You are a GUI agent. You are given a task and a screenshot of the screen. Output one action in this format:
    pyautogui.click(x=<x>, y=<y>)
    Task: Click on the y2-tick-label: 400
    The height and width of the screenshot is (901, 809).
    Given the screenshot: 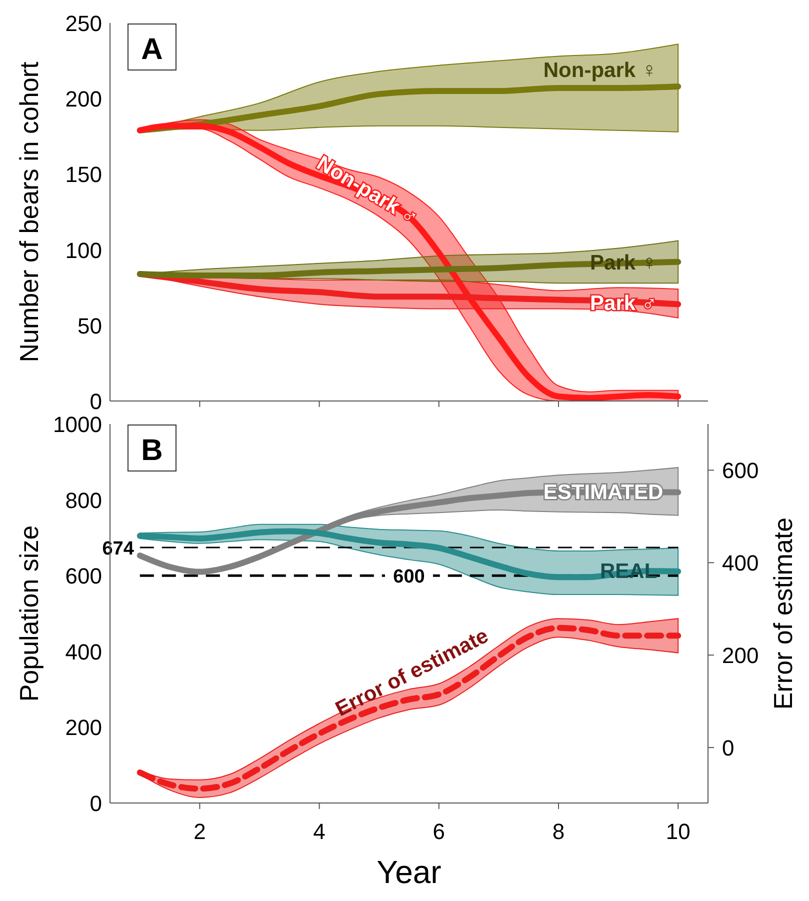 What is the action you would take?
    pyautogui.click(x=740, y=563)
    